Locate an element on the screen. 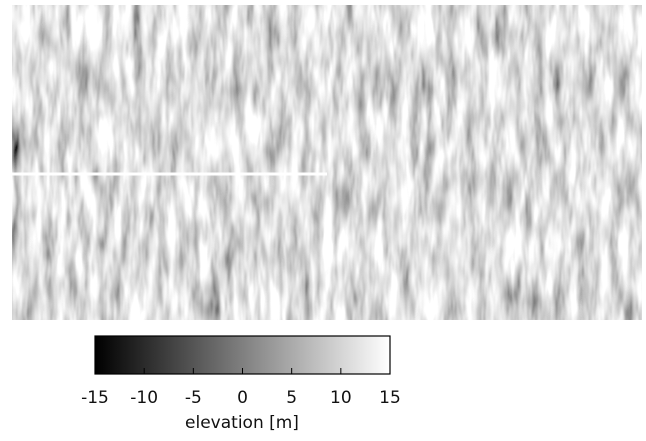  tick-label: -5 is located at coordinates (193, 398).